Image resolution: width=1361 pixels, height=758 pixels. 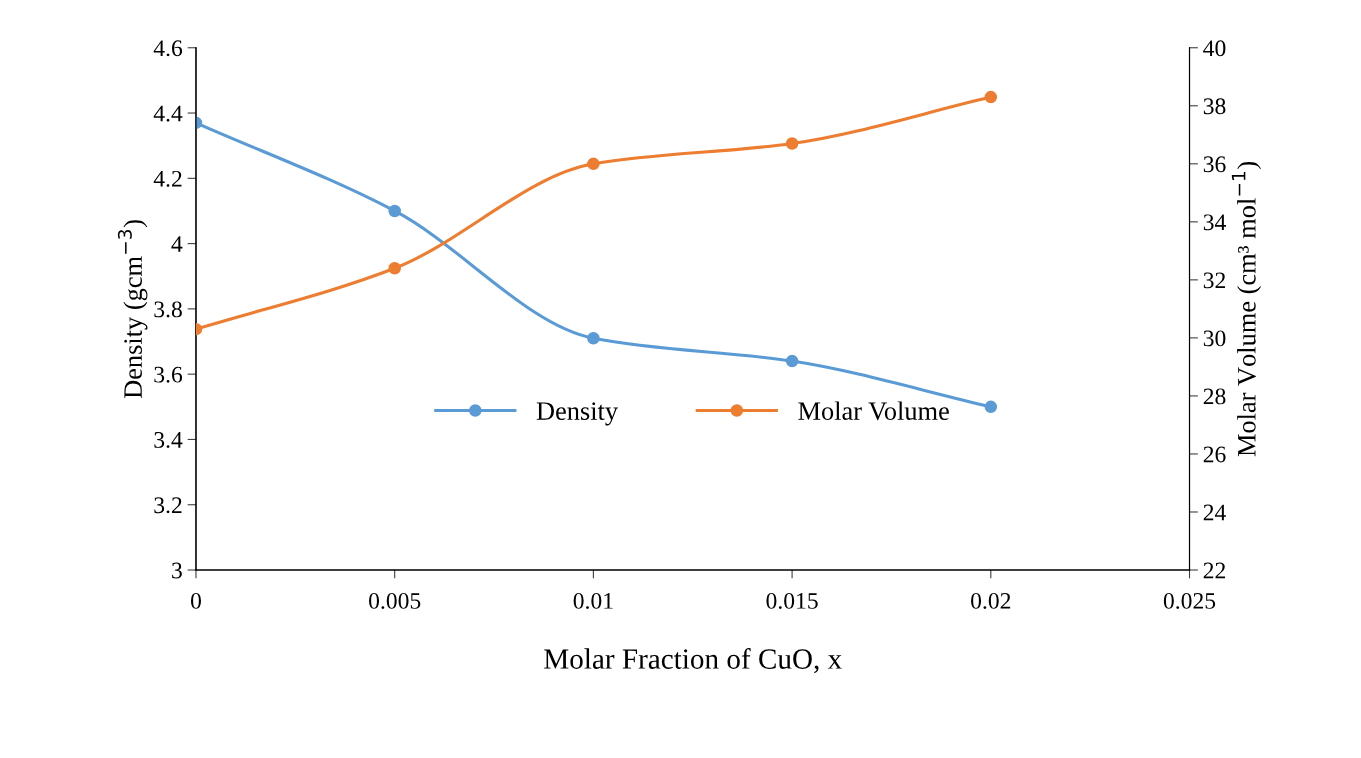 What do you see at coordinates (873, 411) in the screenshot?
I see `legend-label: Molar Volume` at bounding box center [873, 411].